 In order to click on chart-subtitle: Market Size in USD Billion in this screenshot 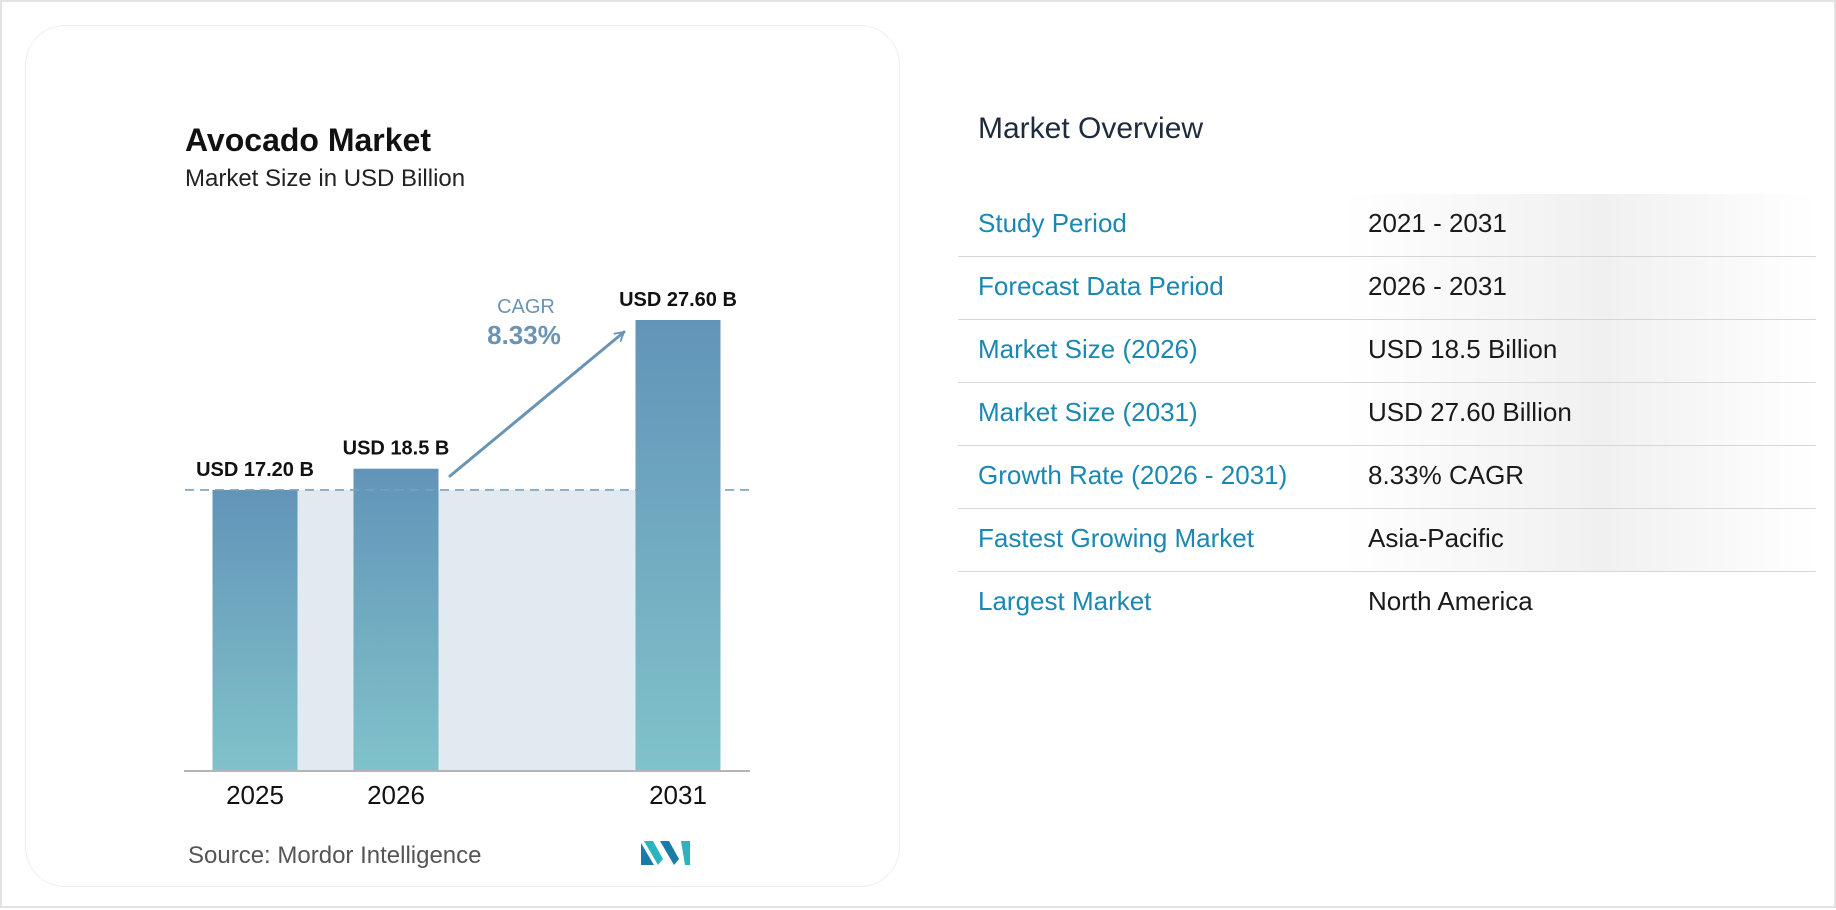, I will do `click(325, 178)`.